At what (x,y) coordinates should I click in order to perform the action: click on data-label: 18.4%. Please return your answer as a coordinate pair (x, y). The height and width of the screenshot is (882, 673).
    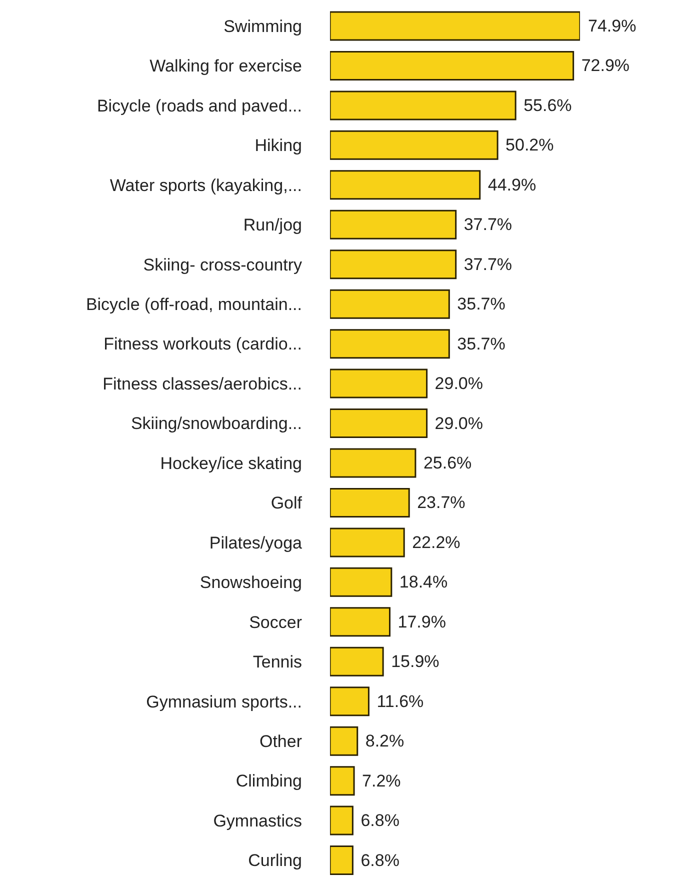
    Looking at the image, I should click on (423, 582).